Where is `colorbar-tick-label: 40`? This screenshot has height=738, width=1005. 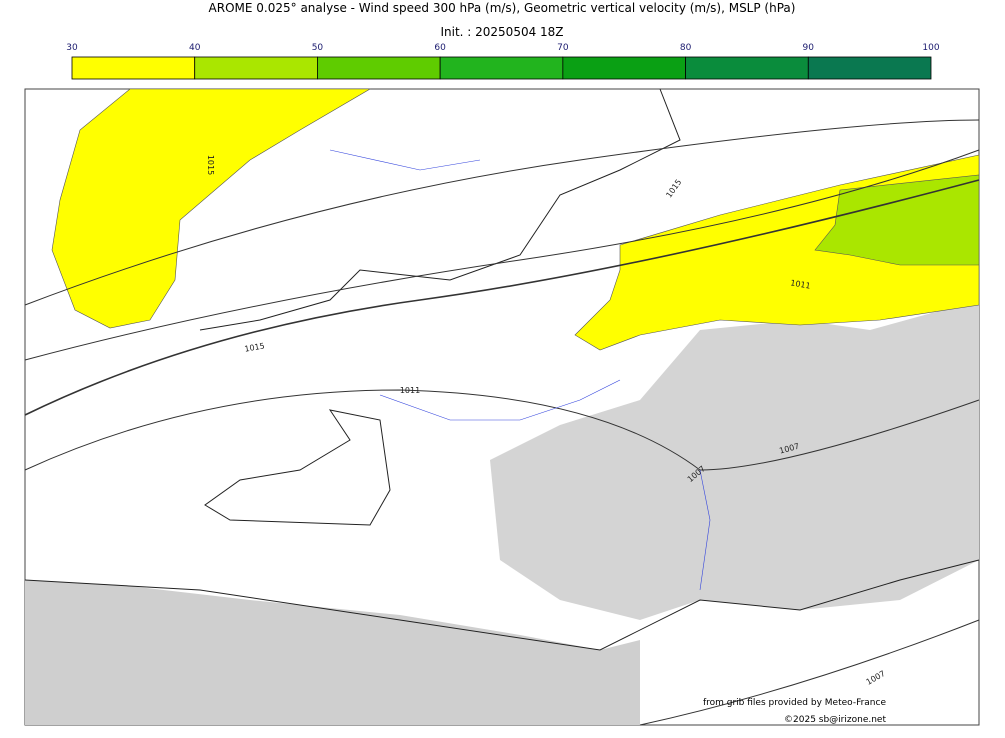 colorbar-tick-label: 40 is located at coordinates (195, 48).